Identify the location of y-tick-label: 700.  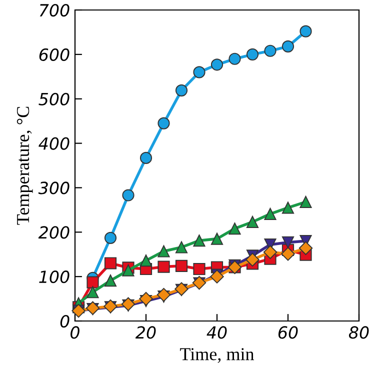
(55, 10).